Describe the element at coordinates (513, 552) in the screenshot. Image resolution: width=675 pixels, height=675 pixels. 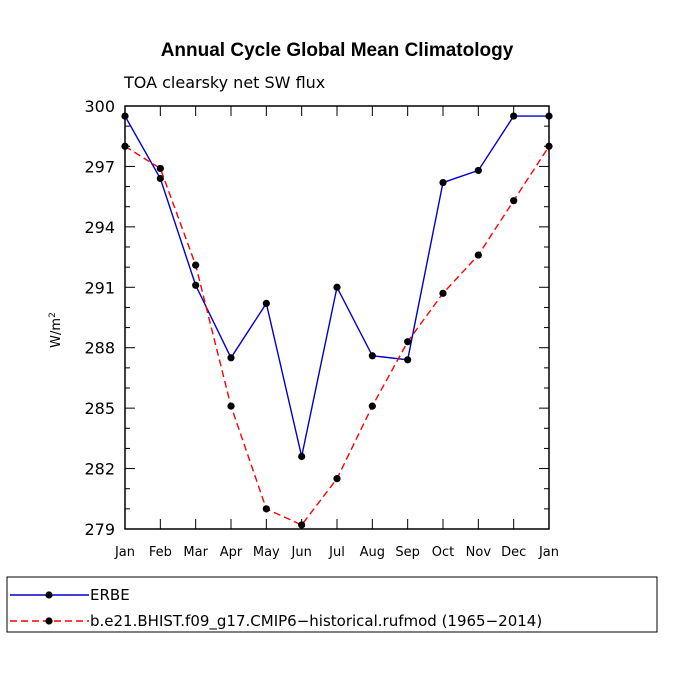
I see `x-tick-label: Dec` at that location.